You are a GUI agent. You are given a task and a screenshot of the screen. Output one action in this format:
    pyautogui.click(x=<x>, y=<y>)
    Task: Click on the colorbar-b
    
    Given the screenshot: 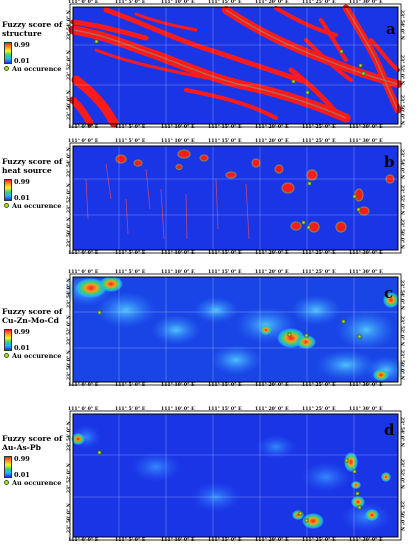 What is the action you would take?
    pyautogui.click(x=8, y=190)
    